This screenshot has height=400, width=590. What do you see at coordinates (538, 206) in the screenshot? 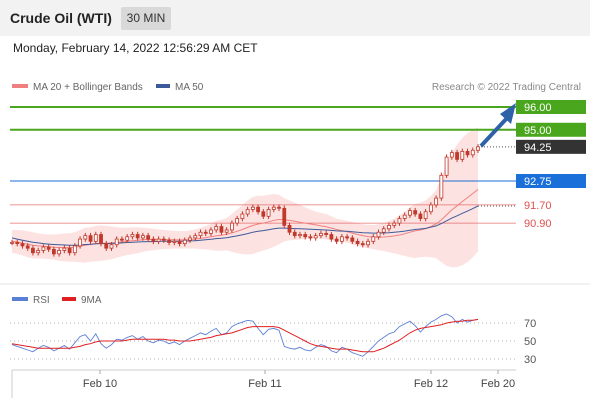
I see `support-label-4: 91.70` at bounding box center [538, 206].